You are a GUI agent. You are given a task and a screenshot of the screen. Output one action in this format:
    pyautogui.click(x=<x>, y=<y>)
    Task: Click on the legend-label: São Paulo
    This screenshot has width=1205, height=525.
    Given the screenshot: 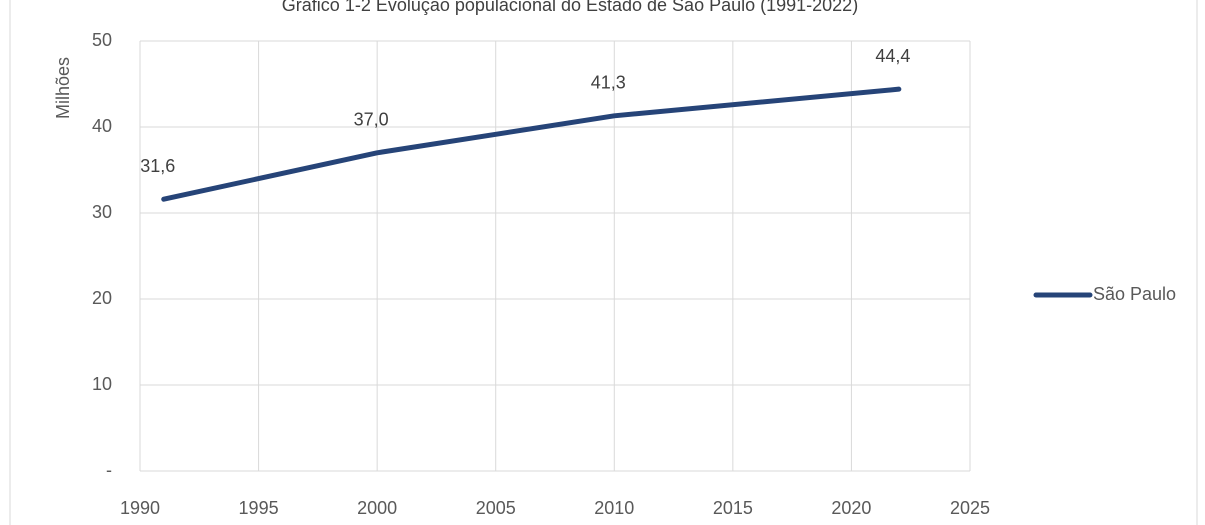 What is the action you would take?
    pyautogui.click(x=1134, y=294)
    